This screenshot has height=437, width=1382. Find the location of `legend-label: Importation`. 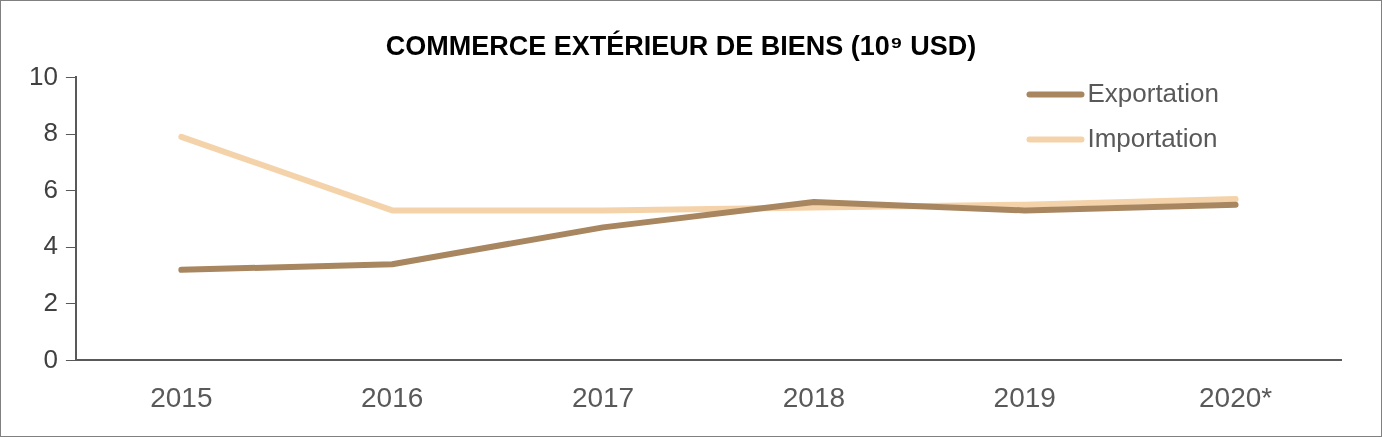

legend-label: Importation is located at coordinates (1152, 137).